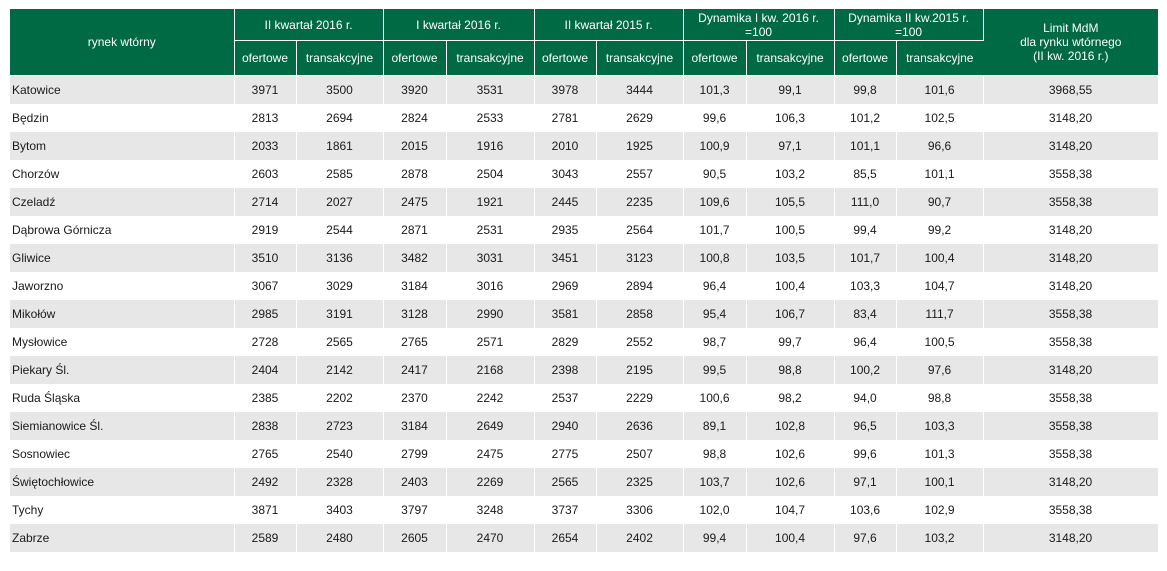 Image resolution: width=1167 pixels, height=571 pixels. Describe the element at coordinates (759, 25) in the screenshot. I see `group-header: Dynamika I kw. 2016 r. =100` at that location.